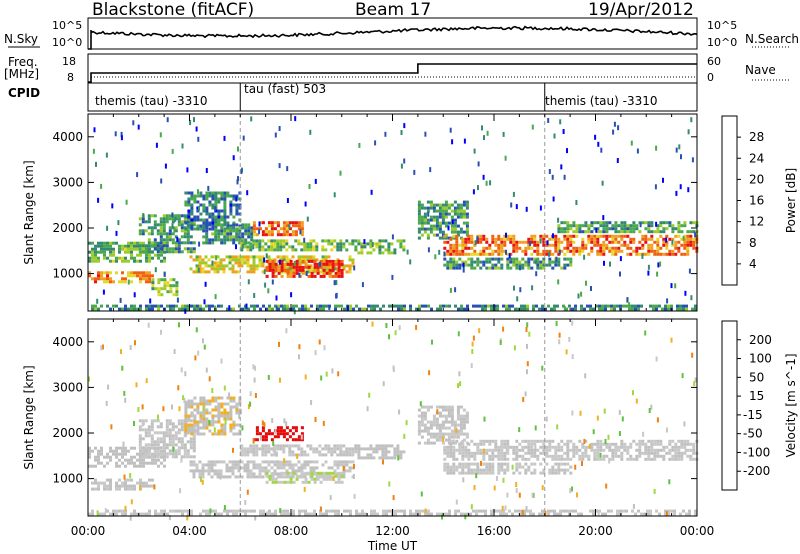 The width and height of the screenshot is (800, 554). I want to click on freq-tick-top: 18, so click(69, 61).